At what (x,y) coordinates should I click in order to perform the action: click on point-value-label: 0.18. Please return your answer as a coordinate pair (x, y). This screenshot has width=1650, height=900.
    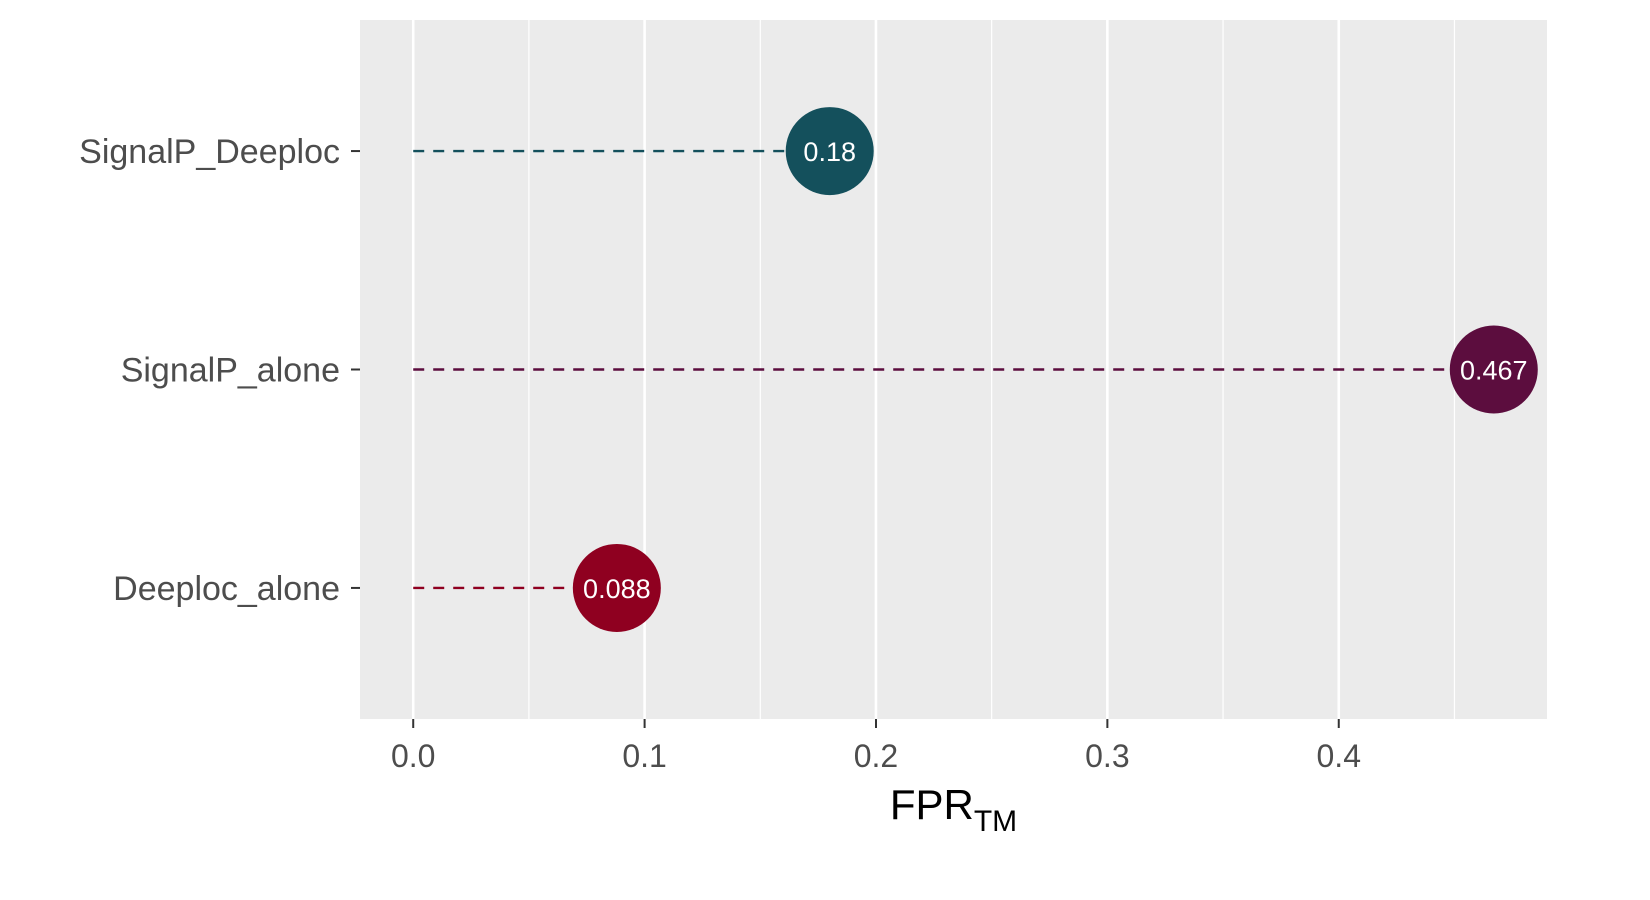
    Looking at the image, I should click on (829, 152).